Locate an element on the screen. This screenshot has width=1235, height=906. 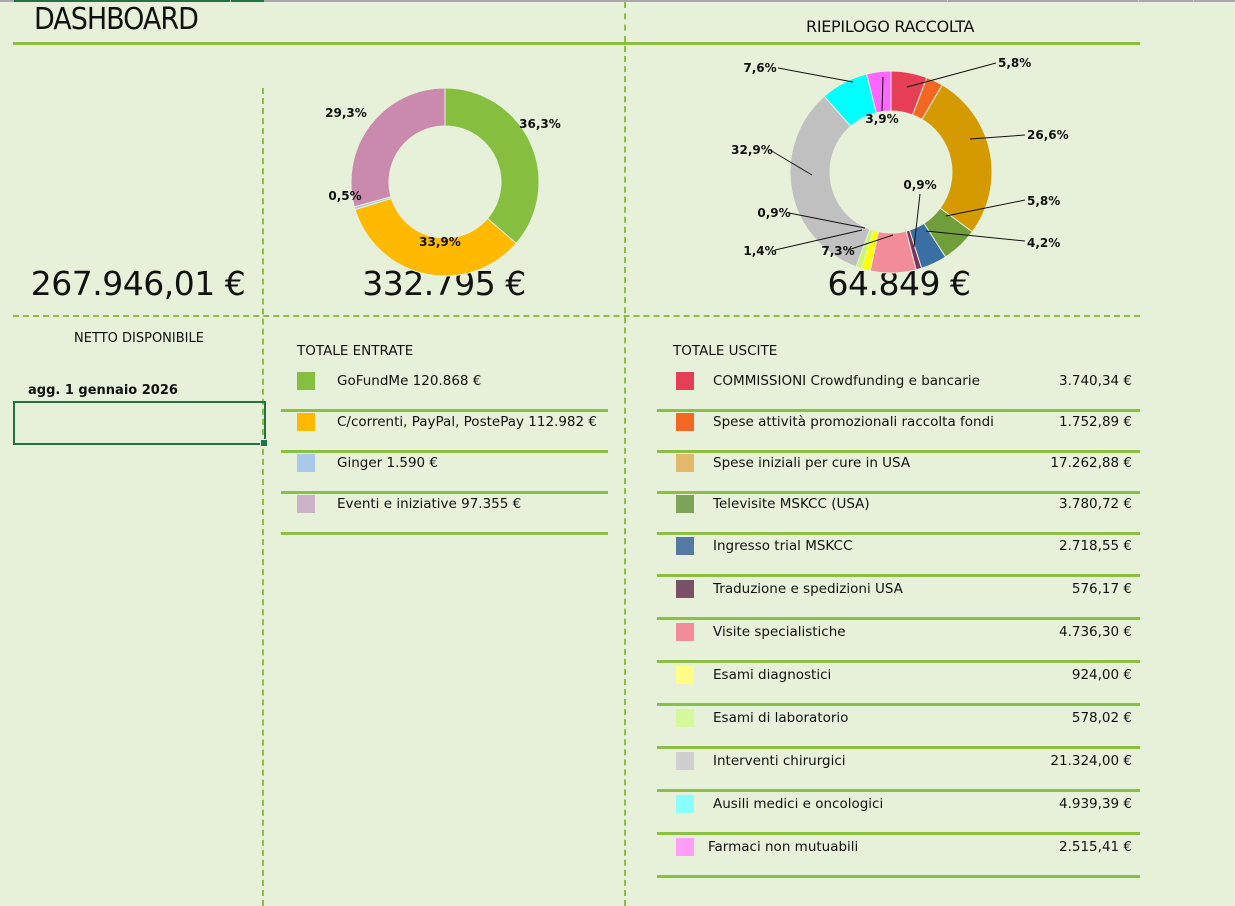
data-label: 26,6% is located at coordinates (1048, 135).